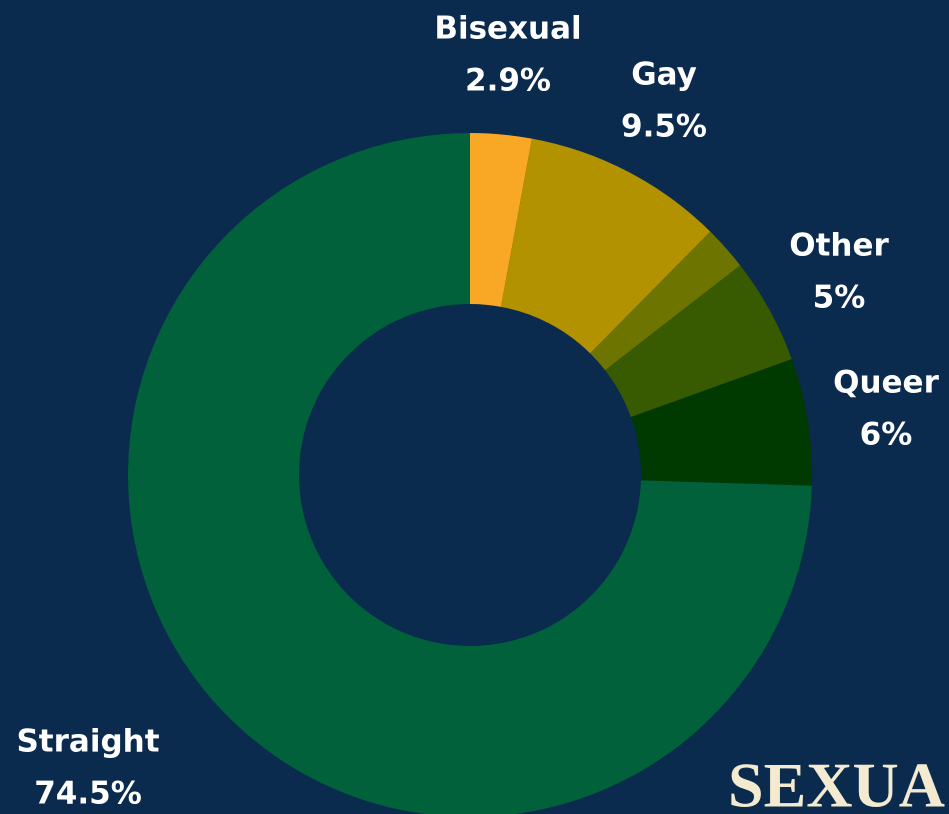 This screenshot has width=949, height=814. I want to click on segment-label: Bisexual, so click(507, 29).